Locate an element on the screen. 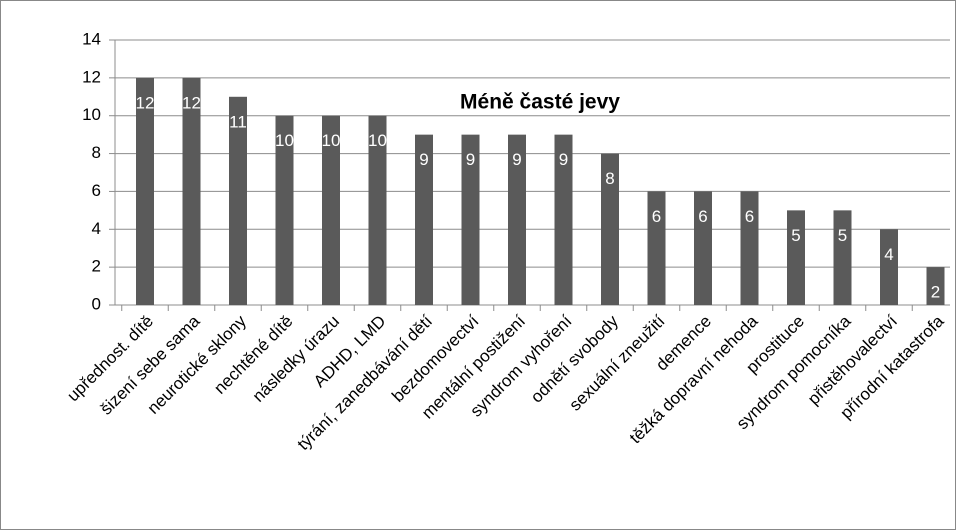 This screenshot has width=956, height=530. y-tick-label: 0 is located at coordinates (96, 303).